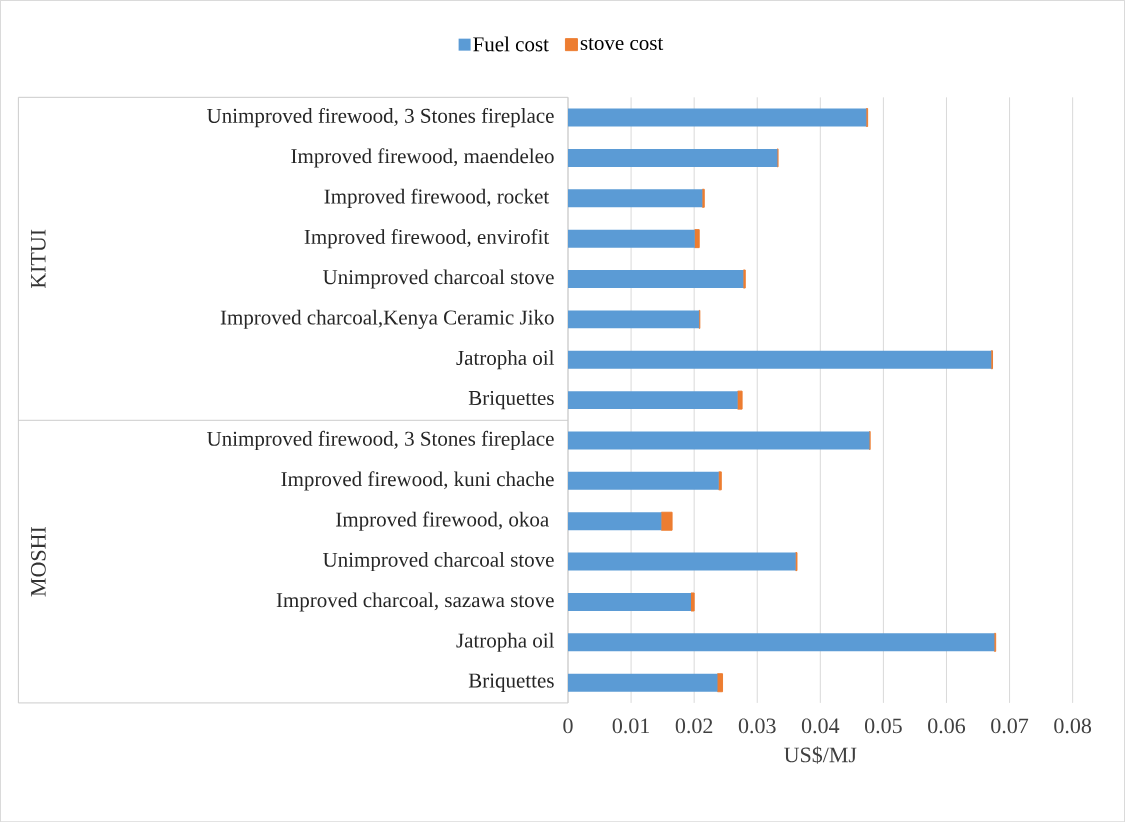 The width and height of the screenshot is (1125, 822). I want to click on legend-label: Fuel cost, so click(511, 44).